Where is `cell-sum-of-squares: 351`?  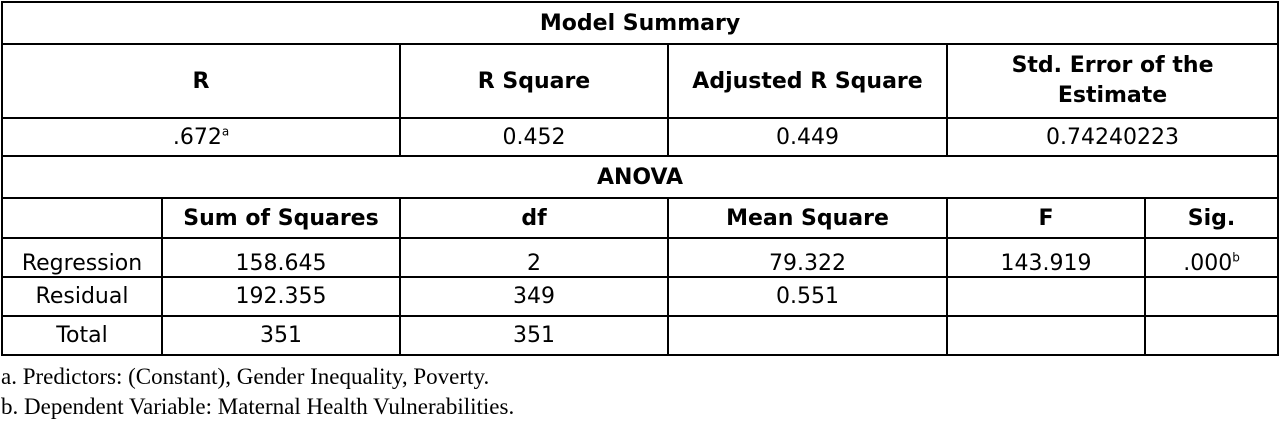 cell-sum-of-squares: 351 is located at coordinates (281, 335).